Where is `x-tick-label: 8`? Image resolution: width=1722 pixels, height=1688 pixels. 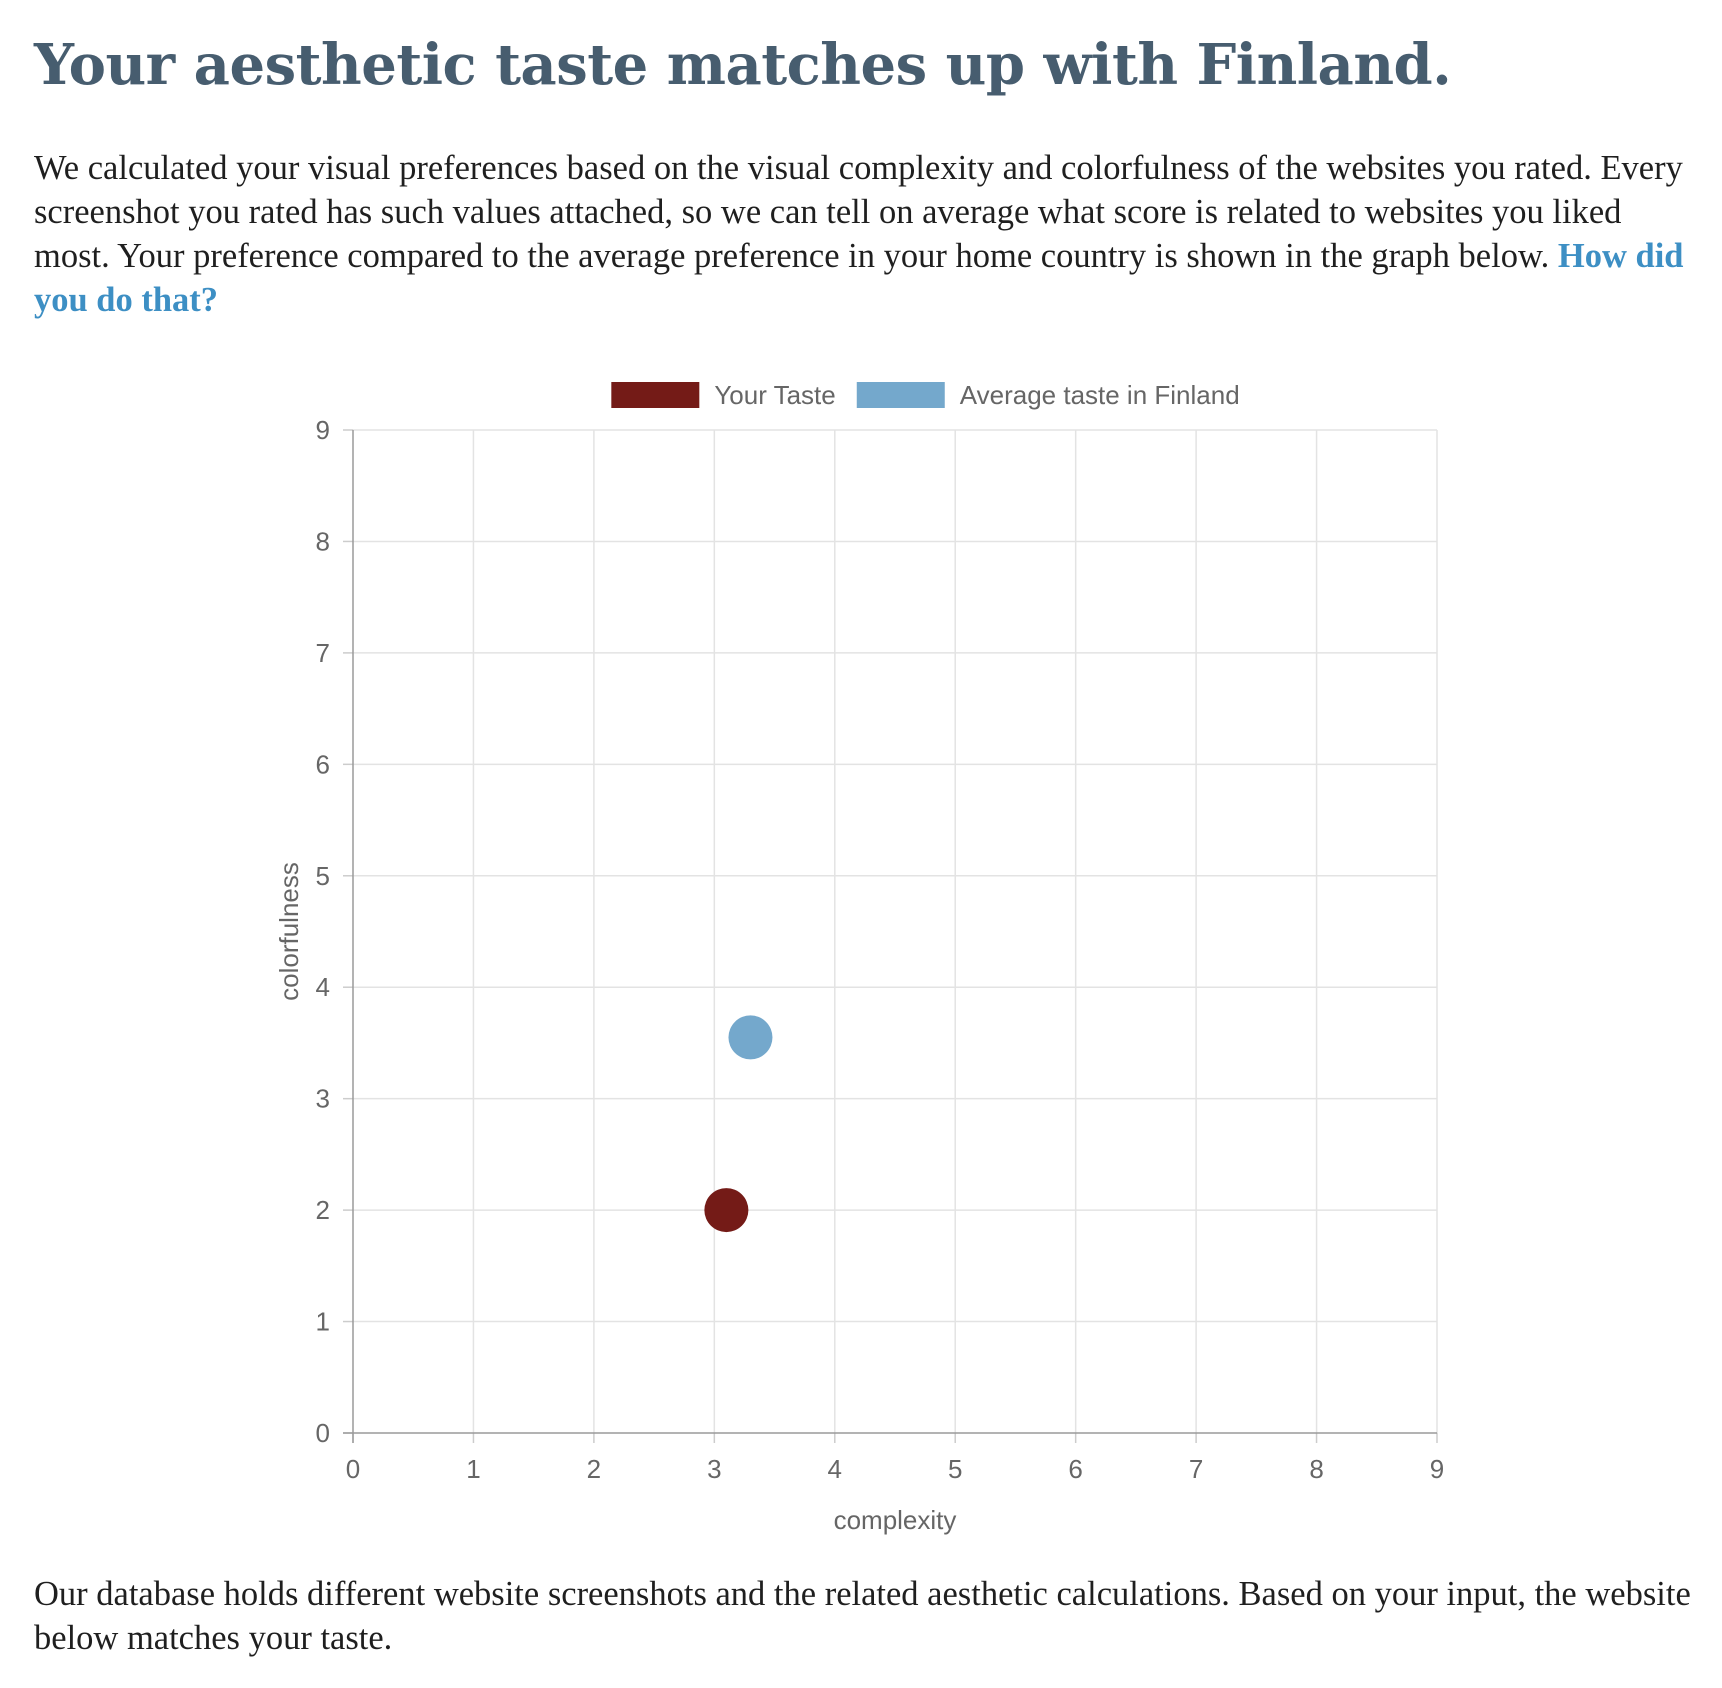
x-tick-label: 8 is located at coordinates (1316, 1469).